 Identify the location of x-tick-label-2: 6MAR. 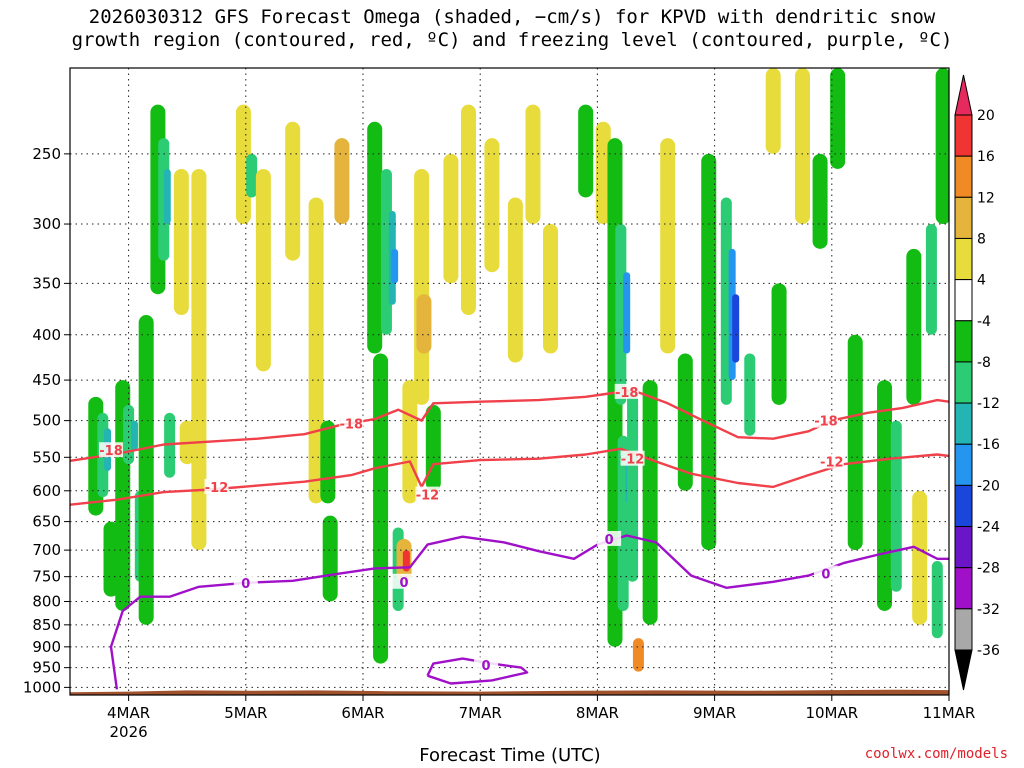
(362, 713).